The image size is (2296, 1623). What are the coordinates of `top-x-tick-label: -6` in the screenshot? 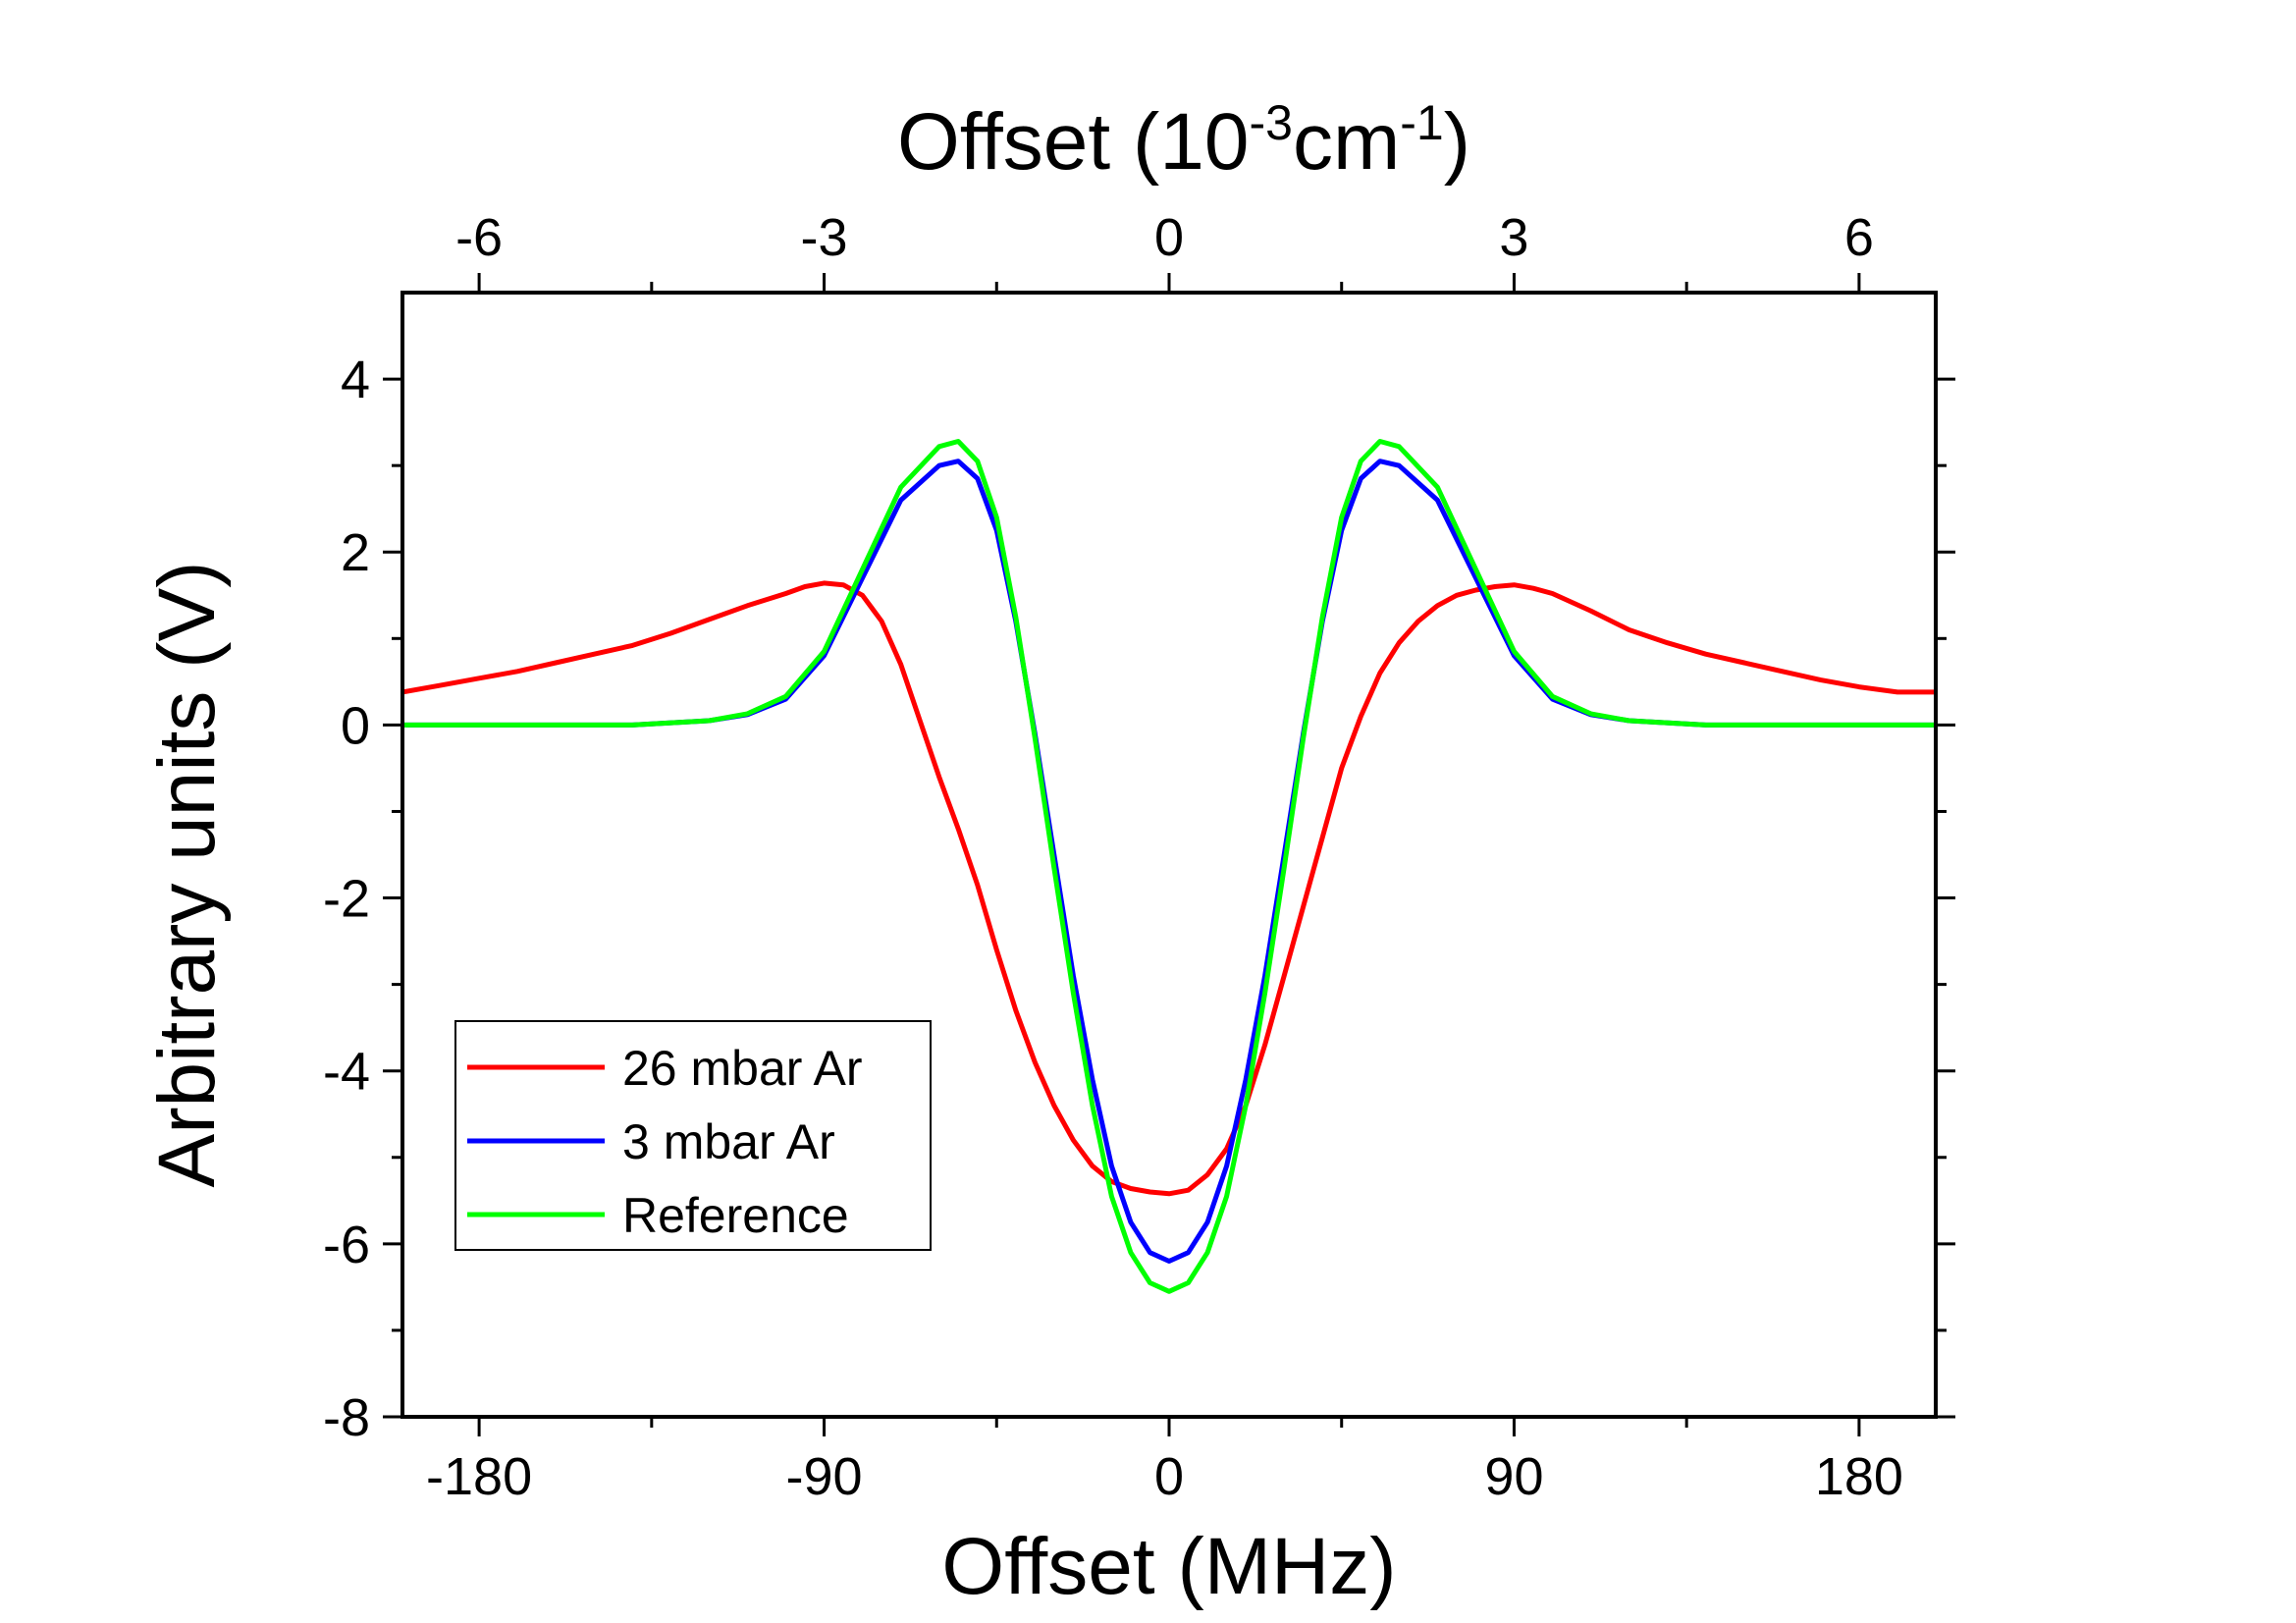 It's located at (479, 237).